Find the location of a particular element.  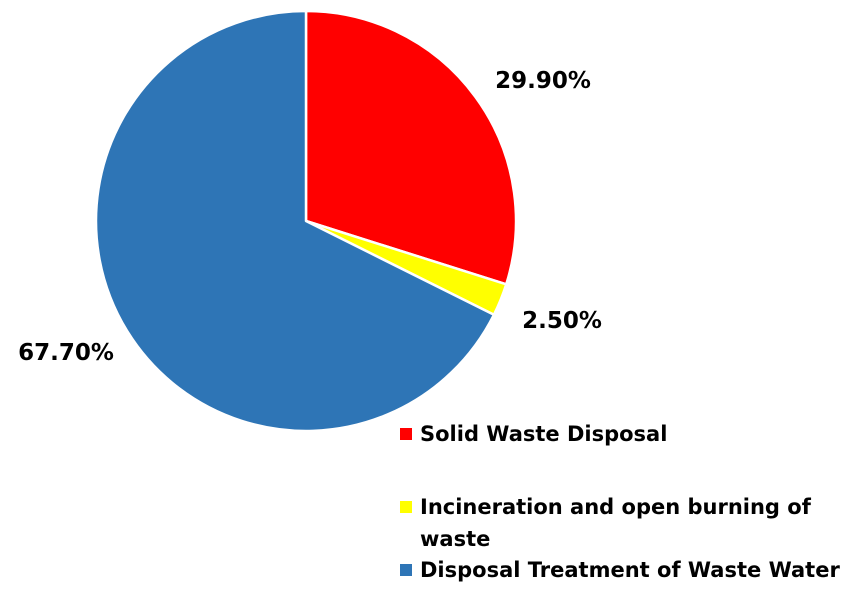

legend-item-incineration: Incineration and open burning of waste is located at coordinates (620, 523).